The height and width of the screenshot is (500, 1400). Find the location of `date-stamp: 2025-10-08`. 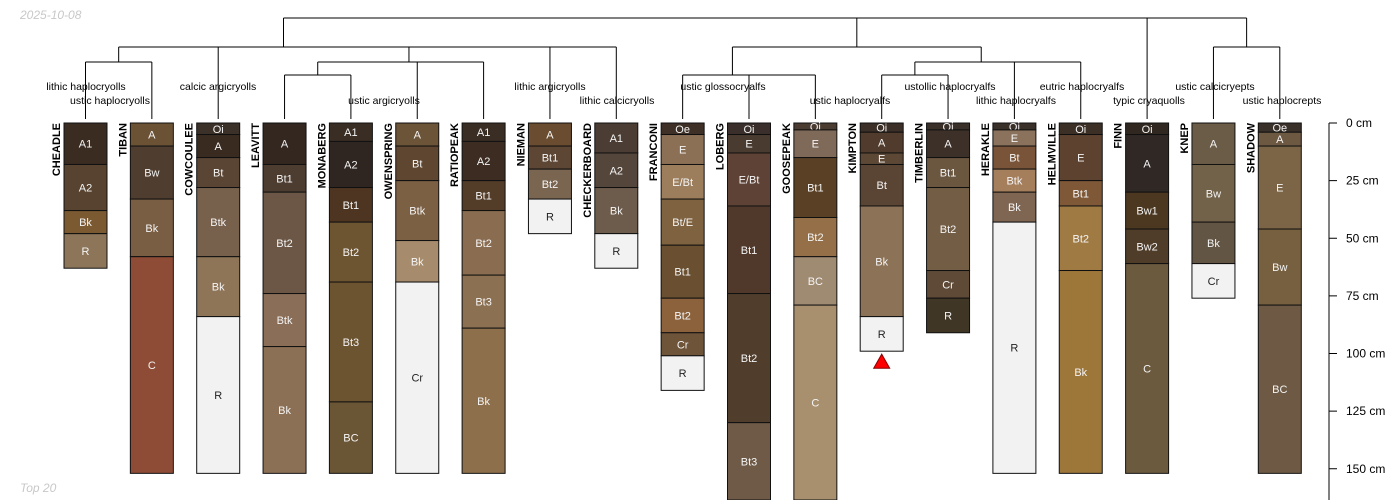

date-stamp: 2025-10-08 is located at coordinates (51, 15).